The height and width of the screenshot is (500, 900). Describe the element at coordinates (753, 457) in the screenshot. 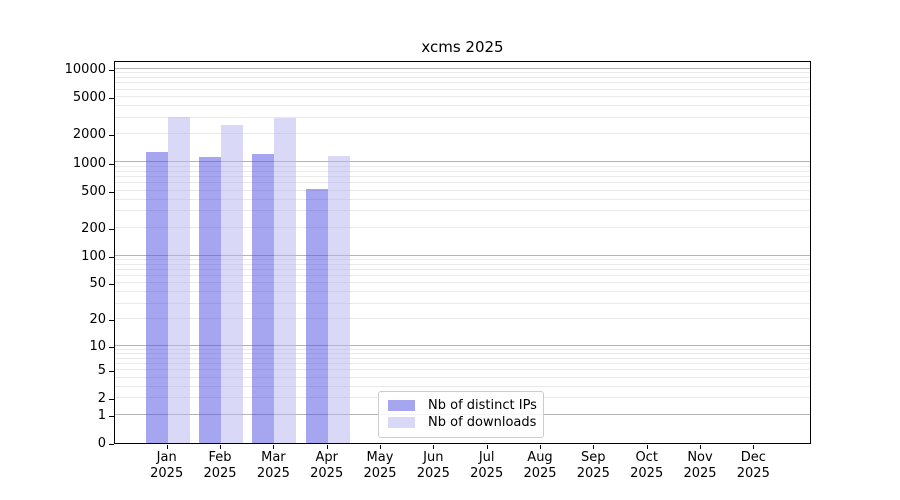

I see `x-tick-month: Dec` at that location.